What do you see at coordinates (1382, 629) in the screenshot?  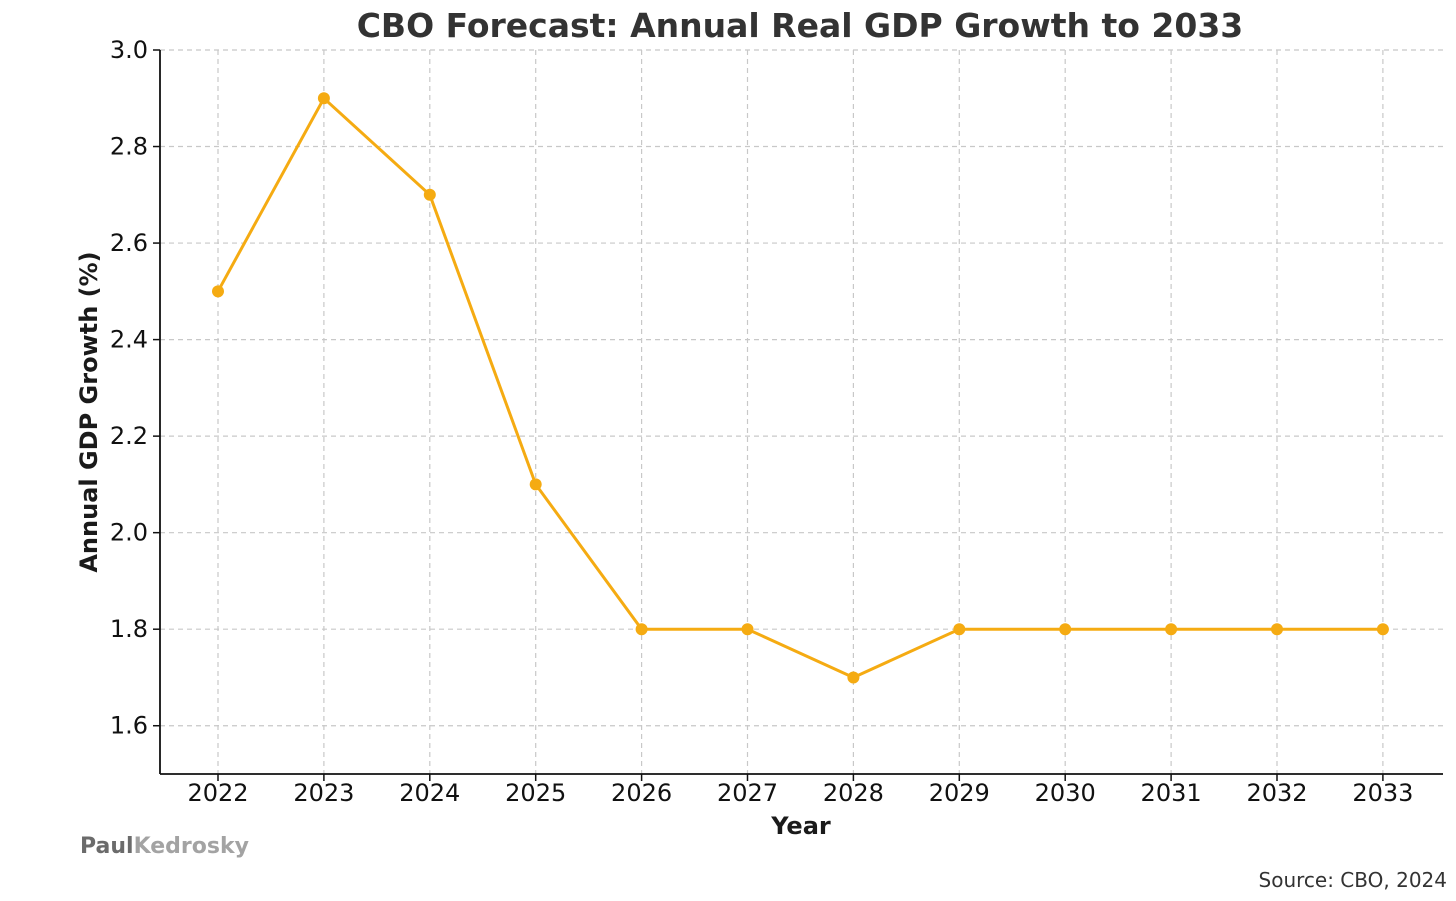 I see `data-point-2033` at bounding box center [1382, 629].